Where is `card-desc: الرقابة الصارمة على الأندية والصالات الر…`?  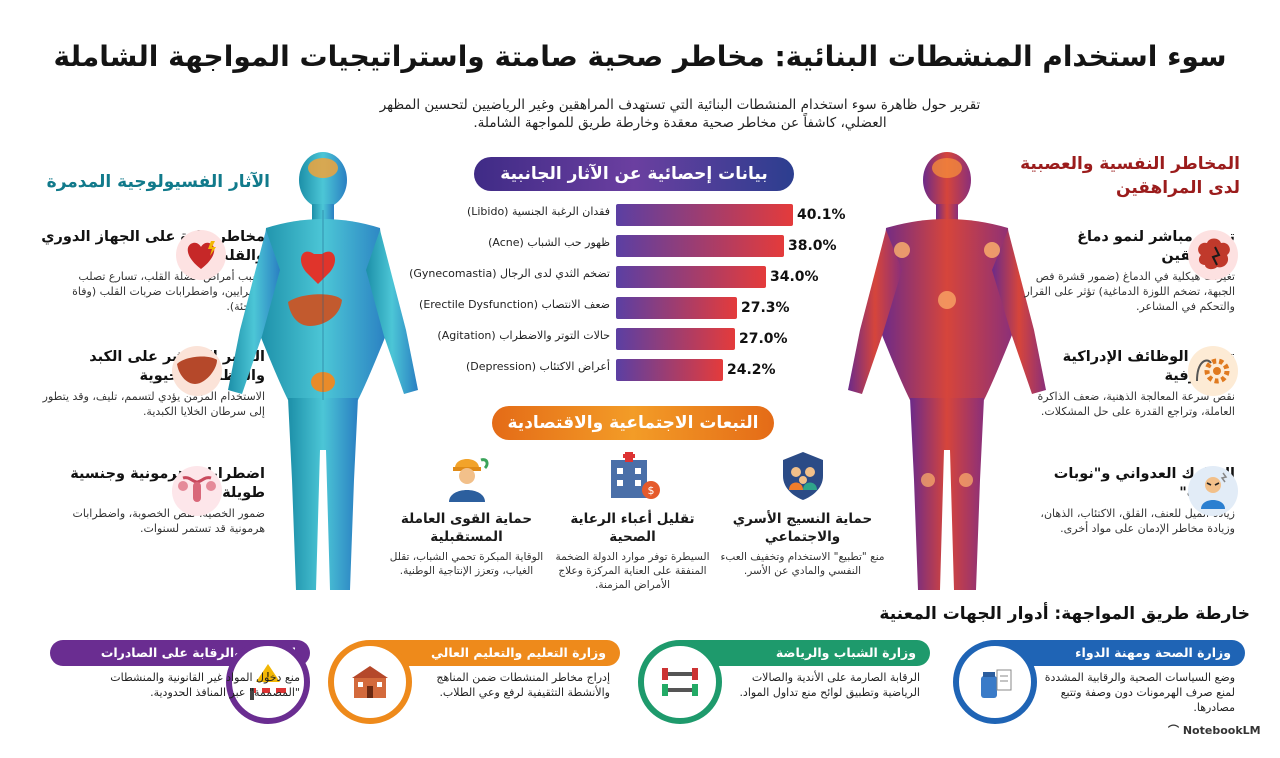 card-desc: الرقابة الصارمة على الأندية والصالات الر… is located at coordinates (829, 685).